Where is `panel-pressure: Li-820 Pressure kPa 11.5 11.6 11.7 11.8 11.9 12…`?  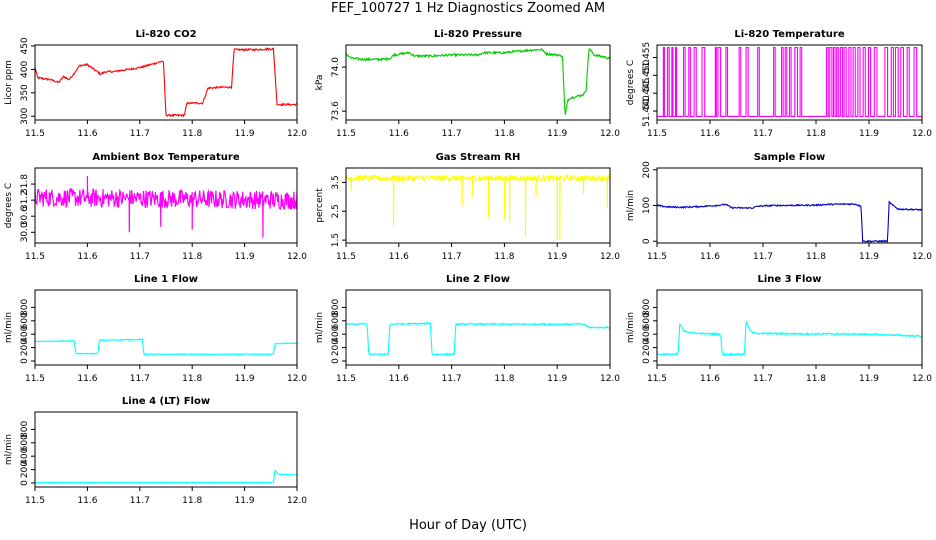 panel-pressure: Li-820 Pressure kPa 11.5 11.6 11.7 11.8 11.9 12… is located at coordinates (467, 84).